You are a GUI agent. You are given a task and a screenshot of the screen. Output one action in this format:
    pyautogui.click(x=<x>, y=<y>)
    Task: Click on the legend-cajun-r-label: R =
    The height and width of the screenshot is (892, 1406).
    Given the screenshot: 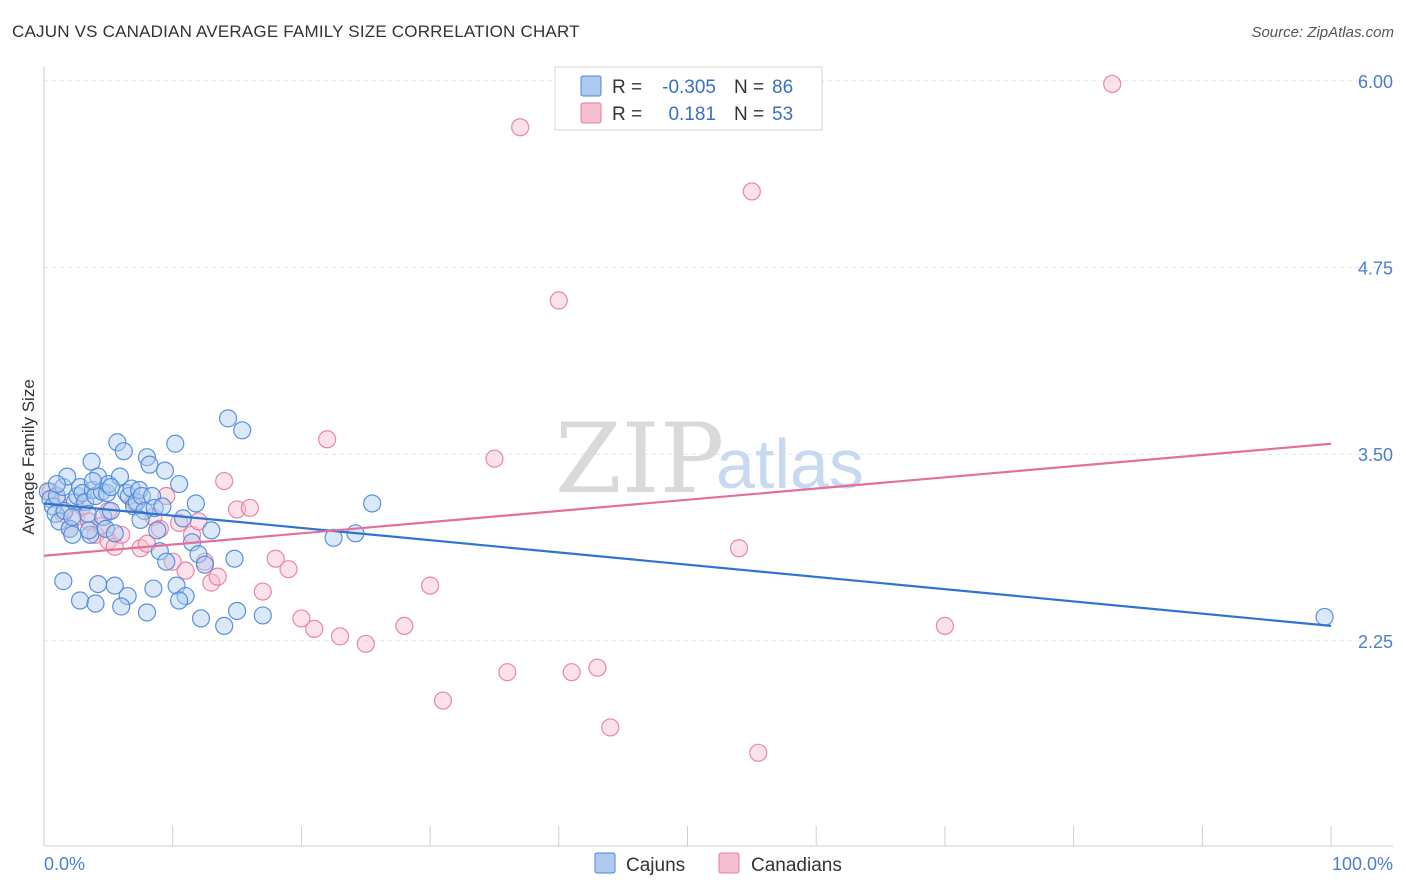 What is the action you would take?
    pyautogui.click(x=627, y=87)
    